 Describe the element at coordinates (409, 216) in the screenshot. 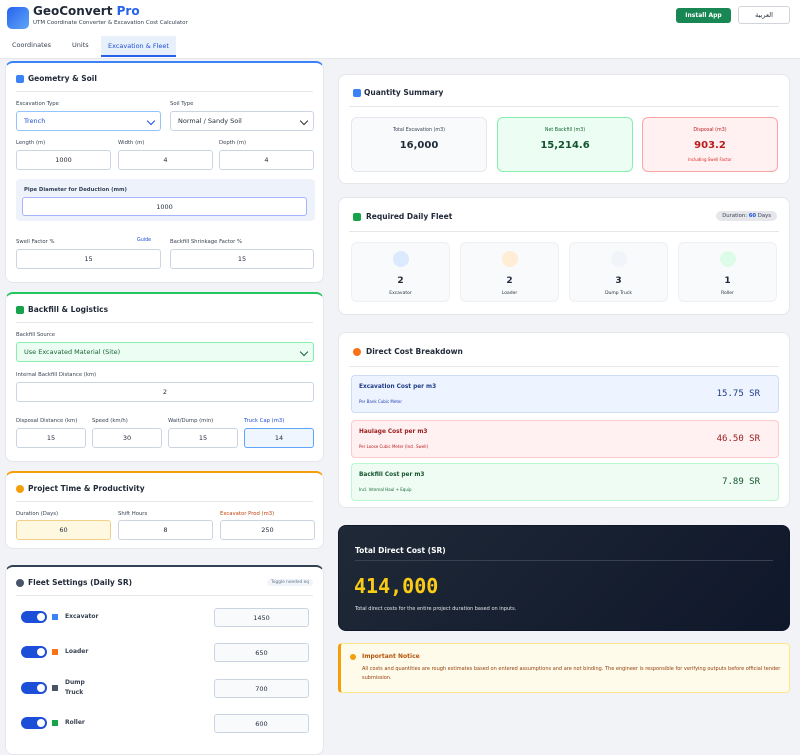

I see `card-title: Required Daily Fleet` at that location.